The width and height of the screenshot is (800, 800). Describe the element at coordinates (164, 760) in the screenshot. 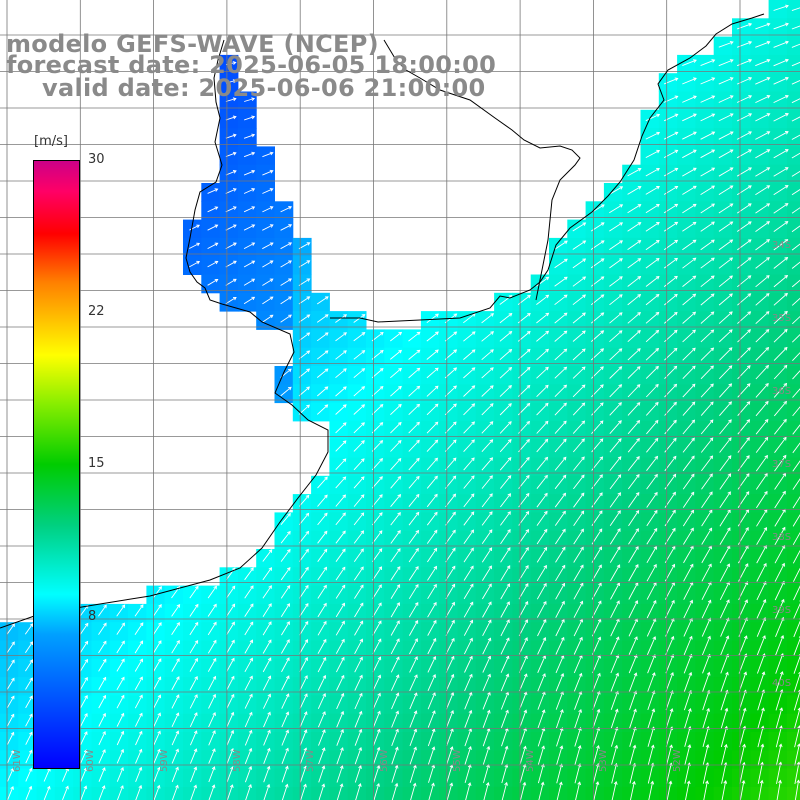

I see `longitude-label: 59W` at that location.